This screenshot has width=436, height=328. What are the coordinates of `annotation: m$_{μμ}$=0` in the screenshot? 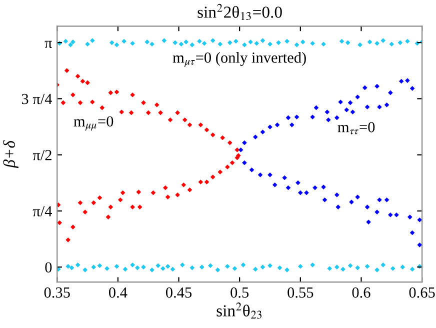 It's located at (94, 123).